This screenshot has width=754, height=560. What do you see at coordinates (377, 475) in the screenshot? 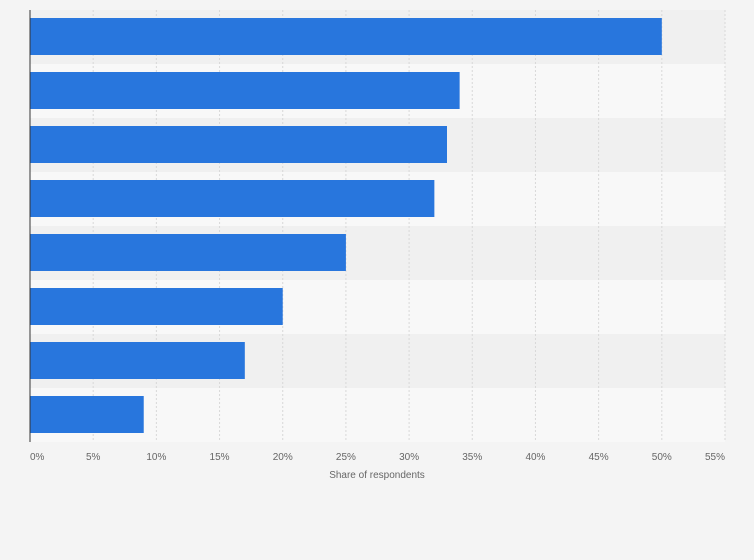
I see `x-axis-title: Share of respondents` at bounding box center [377, 475].